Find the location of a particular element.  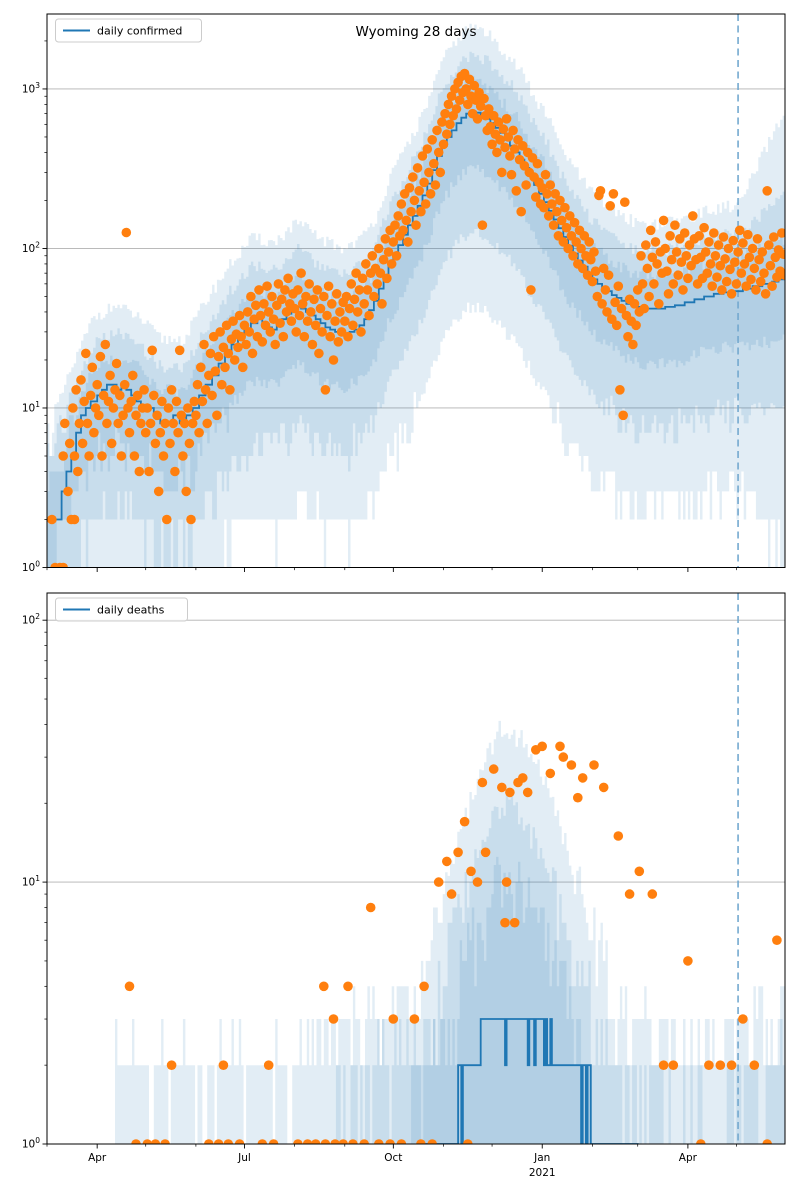

x-tick-label: Oct is located at coordinates (393, 1158).